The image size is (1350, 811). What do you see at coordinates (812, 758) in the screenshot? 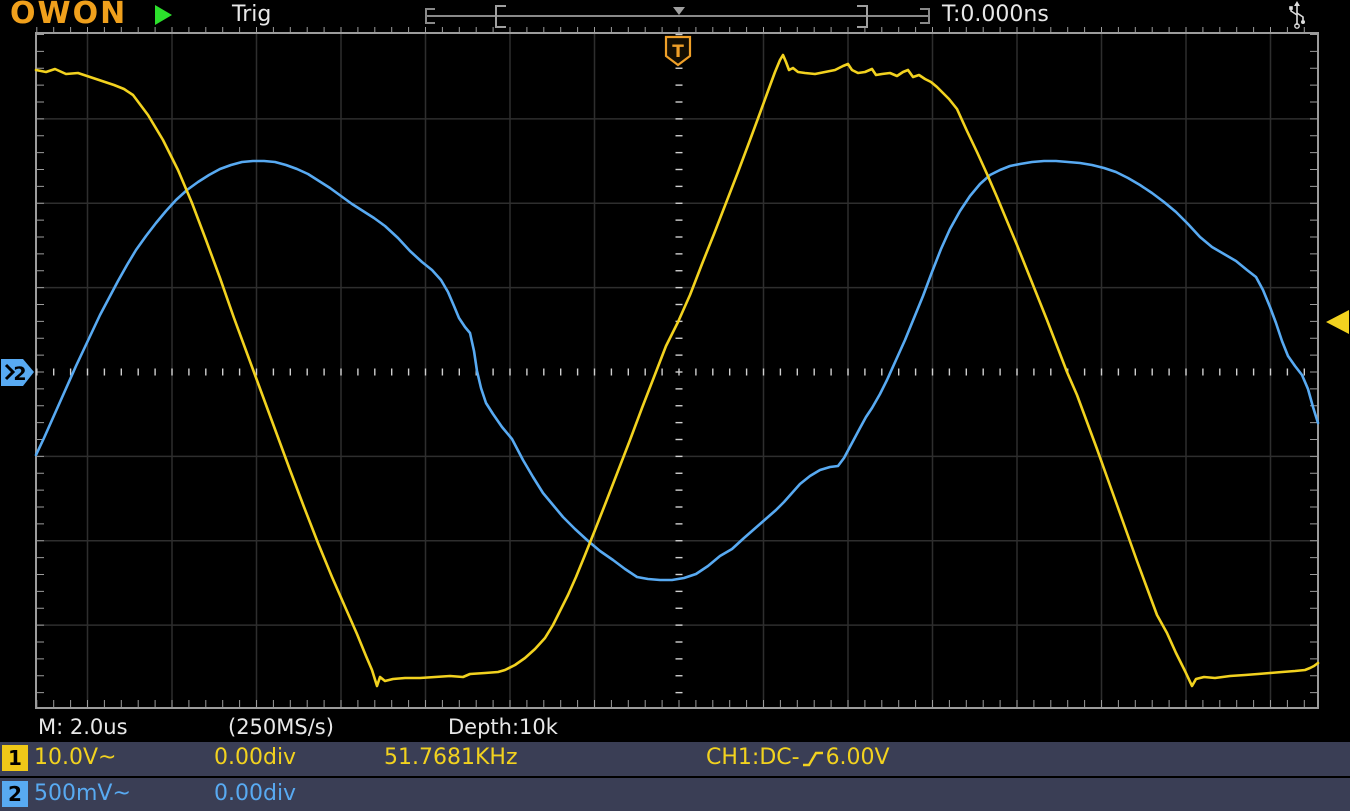
I see `rising-edge-icon` at bounding box center [812, 758].